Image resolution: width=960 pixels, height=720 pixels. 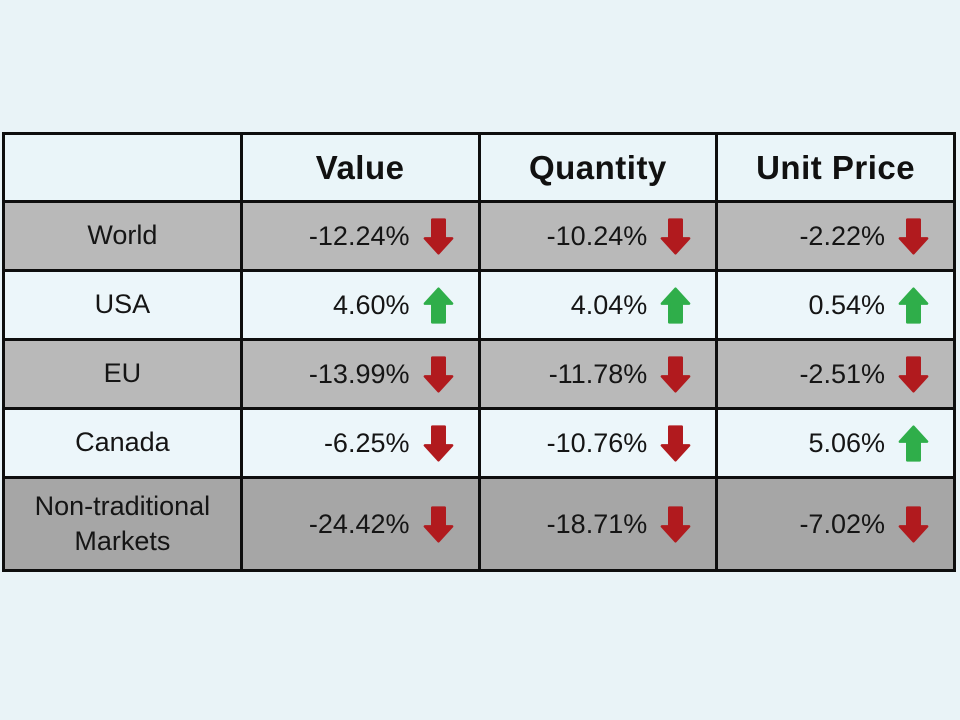 I want to click on cell-value: -7.02%, so click(x=842, y=523).